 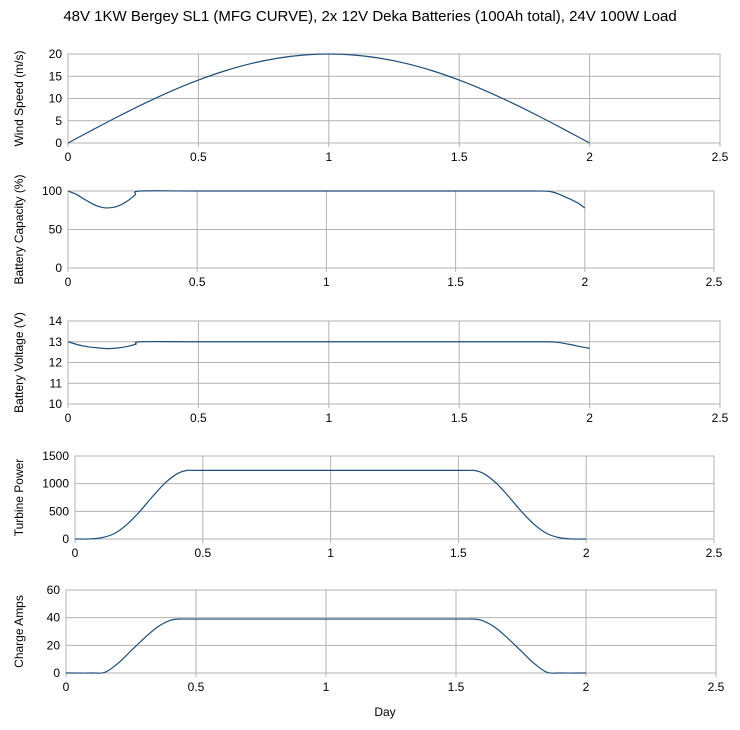 What do you see at coordinates (19, 98) in the screenshot?
I see `y-axis-label: Wind Speed (m/s)` at bounding box center [19, 98].